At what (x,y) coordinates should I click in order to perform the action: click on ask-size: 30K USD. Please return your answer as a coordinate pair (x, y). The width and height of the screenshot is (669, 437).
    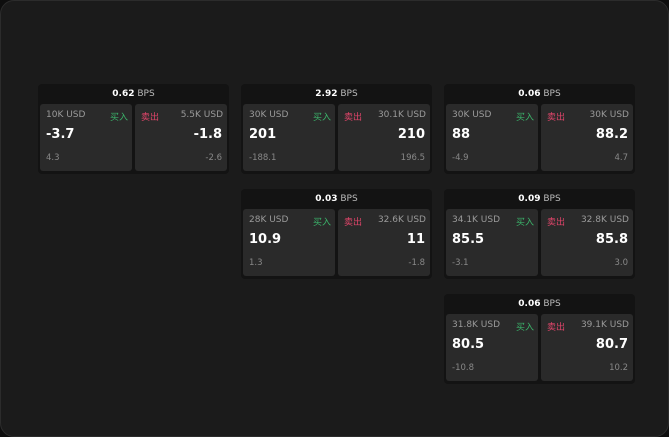
    Looking at the image, I should click on (609, 115).